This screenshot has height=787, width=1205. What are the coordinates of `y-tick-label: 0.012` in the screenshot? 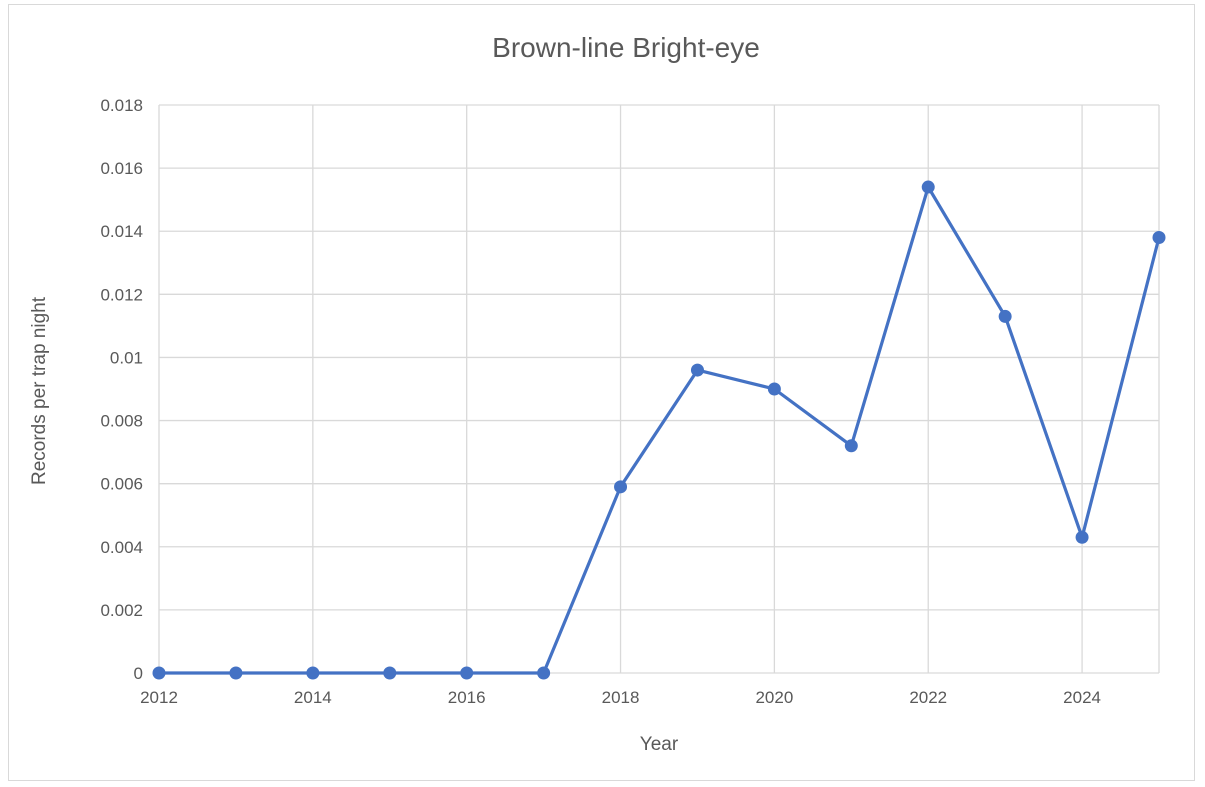 It's located at (121, 294).